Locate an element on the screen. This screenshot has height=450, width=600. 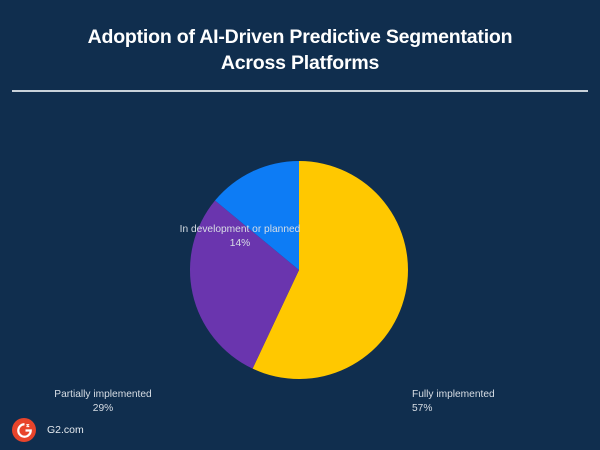
pie-label-fully-implemented: Fully implemented 57% is located at coordinates (497, 402).